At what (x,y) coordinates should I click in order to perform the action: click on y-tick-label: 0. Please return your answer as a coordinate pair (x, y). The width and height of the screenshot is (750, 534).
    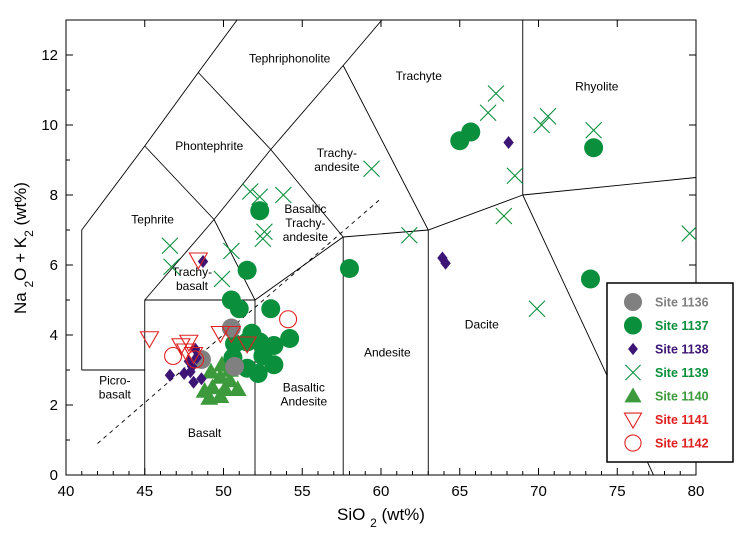
    Looking at the image, I should click on (54, 475).